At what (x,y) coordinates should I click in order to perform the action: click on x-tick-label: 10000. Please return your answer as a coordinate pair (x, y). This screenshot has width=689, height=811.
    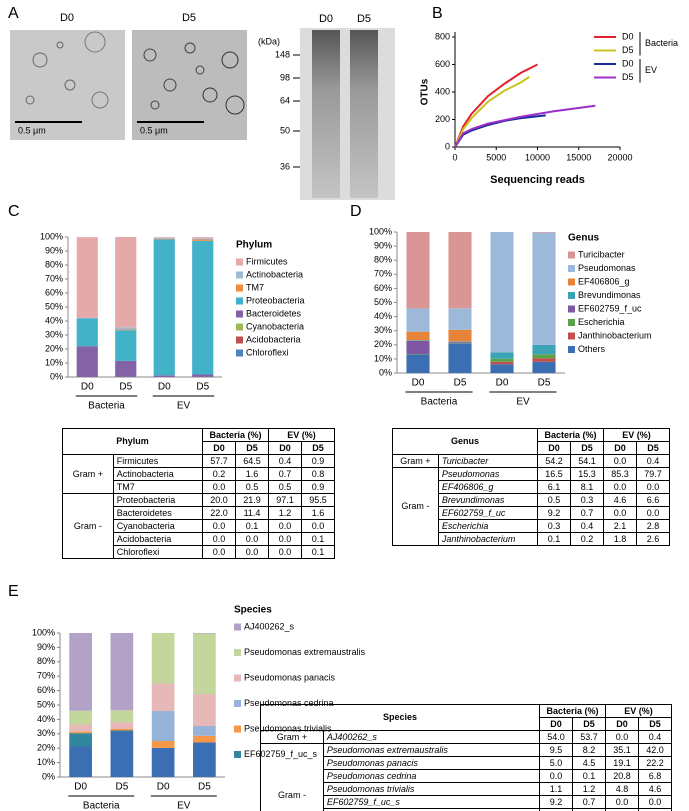
    Looking at the image, I should click on (537, 157).